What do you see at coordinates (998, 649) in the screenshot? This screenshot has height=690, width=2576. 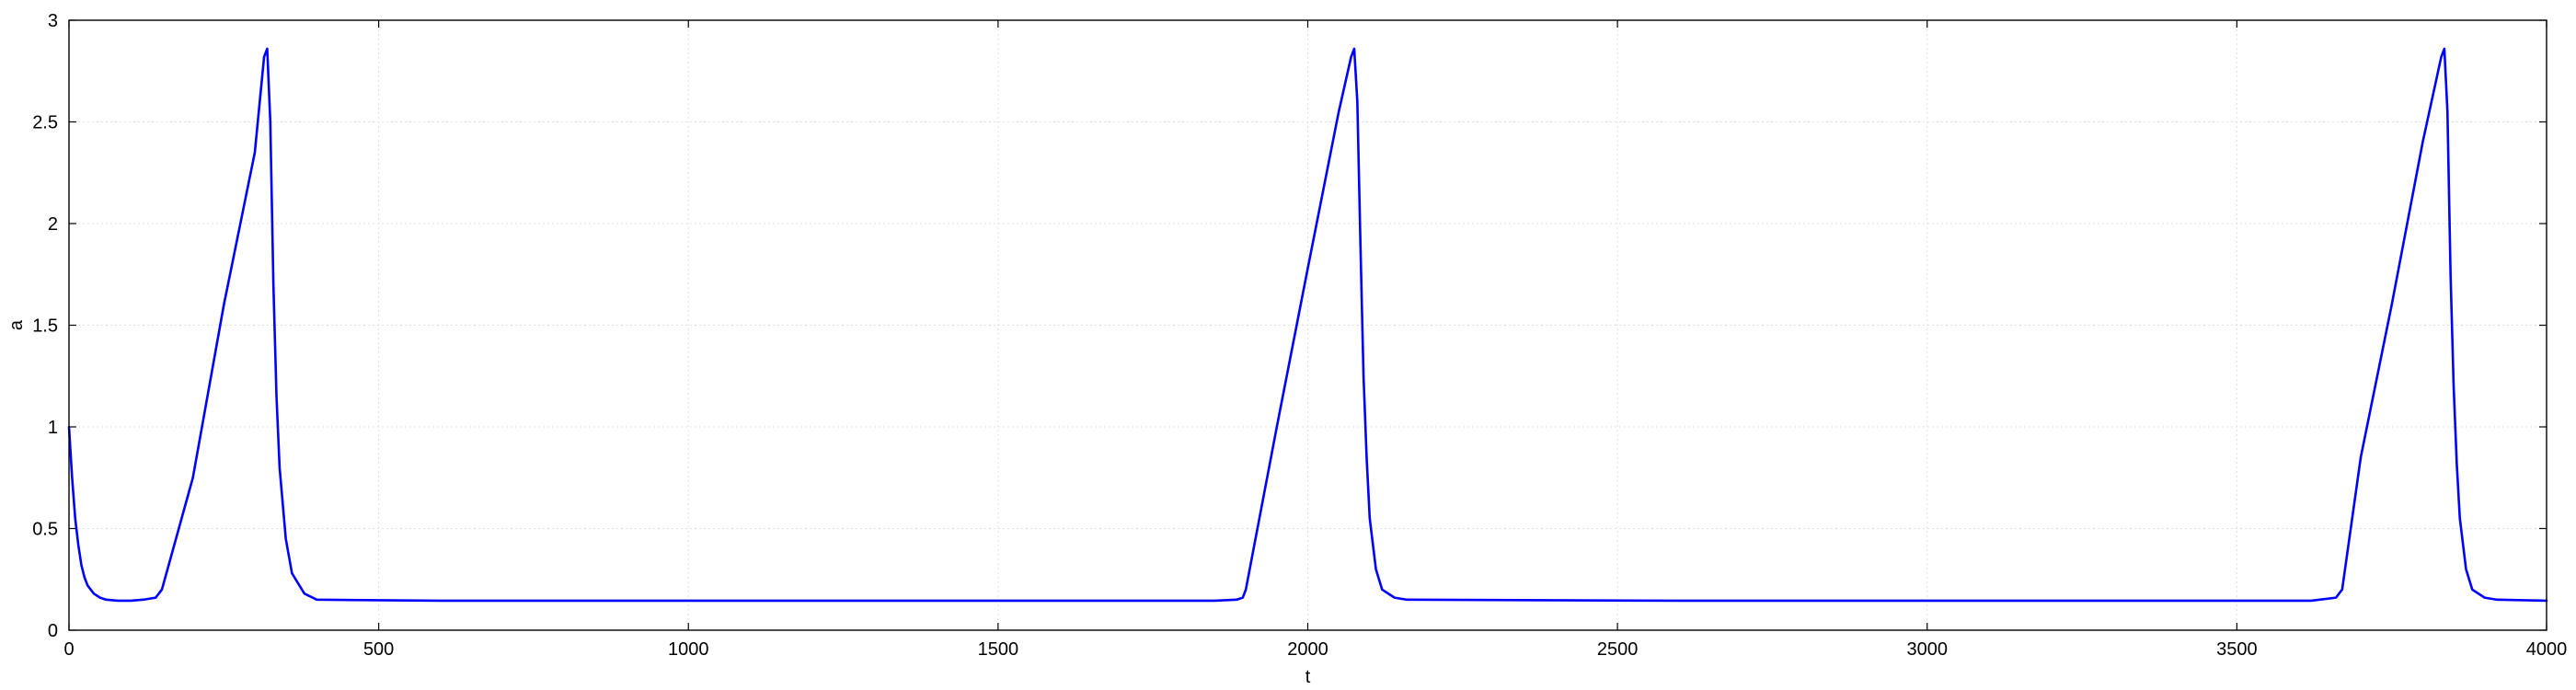 I see `x-tick-label: 1500` at bounding box center [998, 649].